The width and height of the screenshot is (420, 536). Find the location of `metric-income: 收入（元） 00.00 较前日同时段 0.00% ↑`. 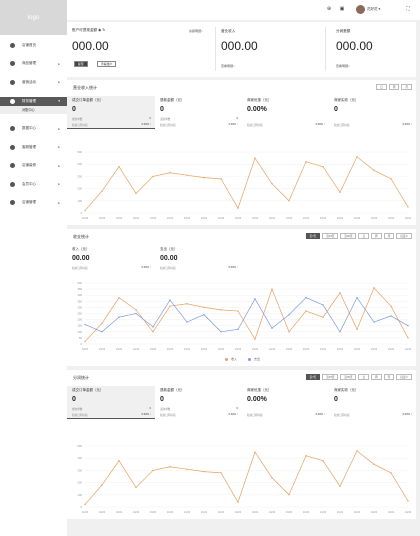

metric-income: 收入（元） 00.00 较前日同时段 0.00% ↑ is located at coordinates (111, 259).